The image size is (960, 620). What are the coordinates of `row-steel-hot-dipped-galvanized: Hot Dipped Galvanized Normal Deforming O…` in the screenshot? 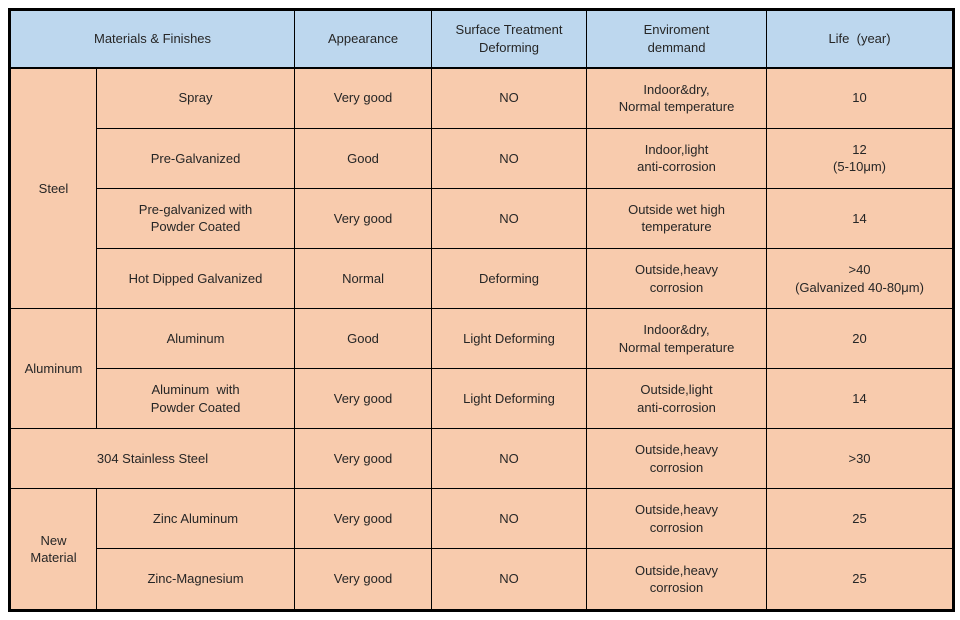 It's located at (482, 278).